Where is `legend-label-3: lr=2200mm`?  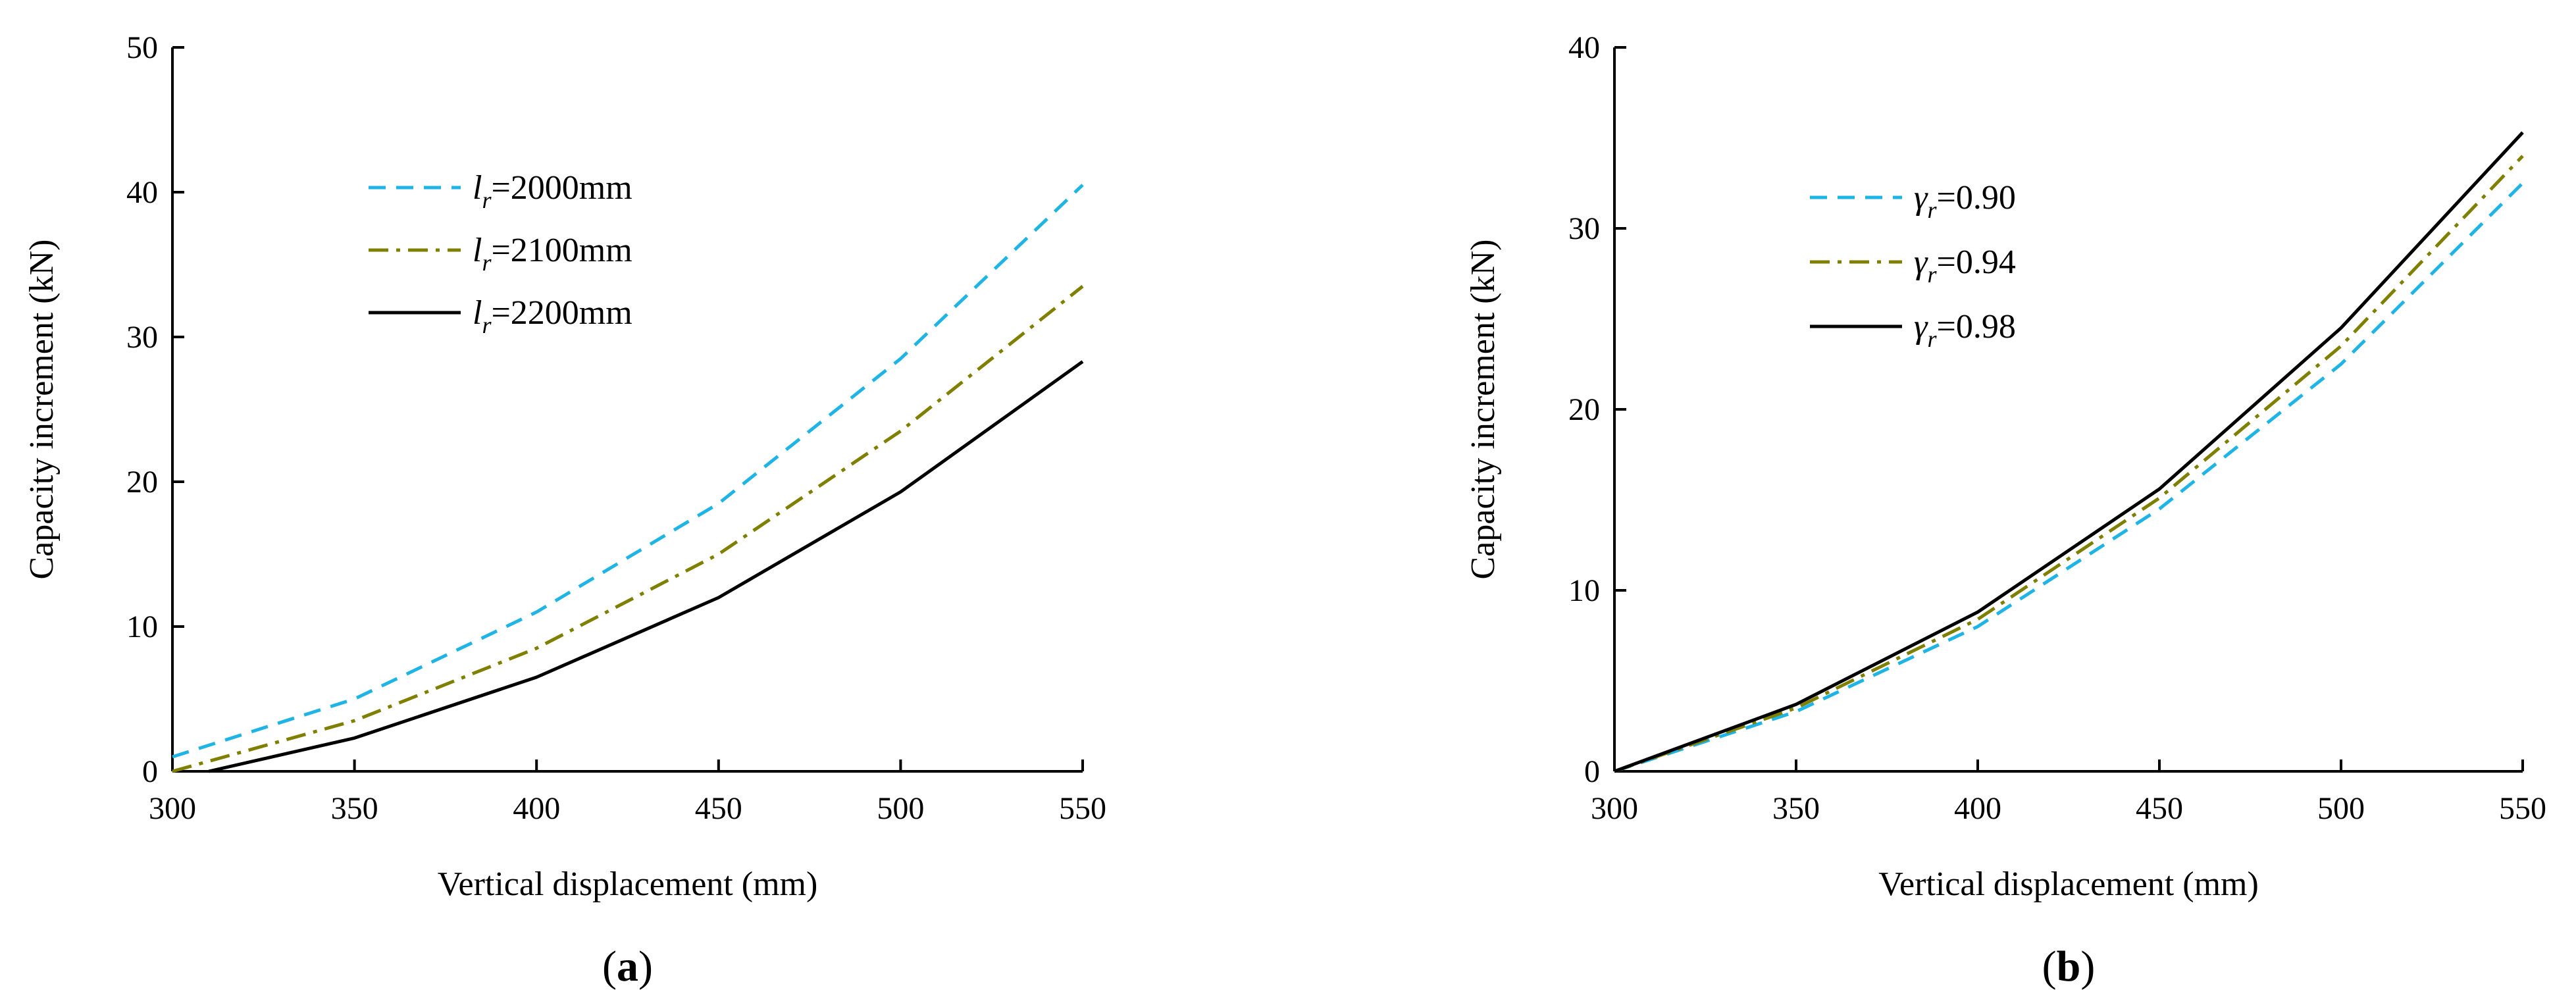
legend-label-3: lr=2200mm is located at coordinates (552, 316).